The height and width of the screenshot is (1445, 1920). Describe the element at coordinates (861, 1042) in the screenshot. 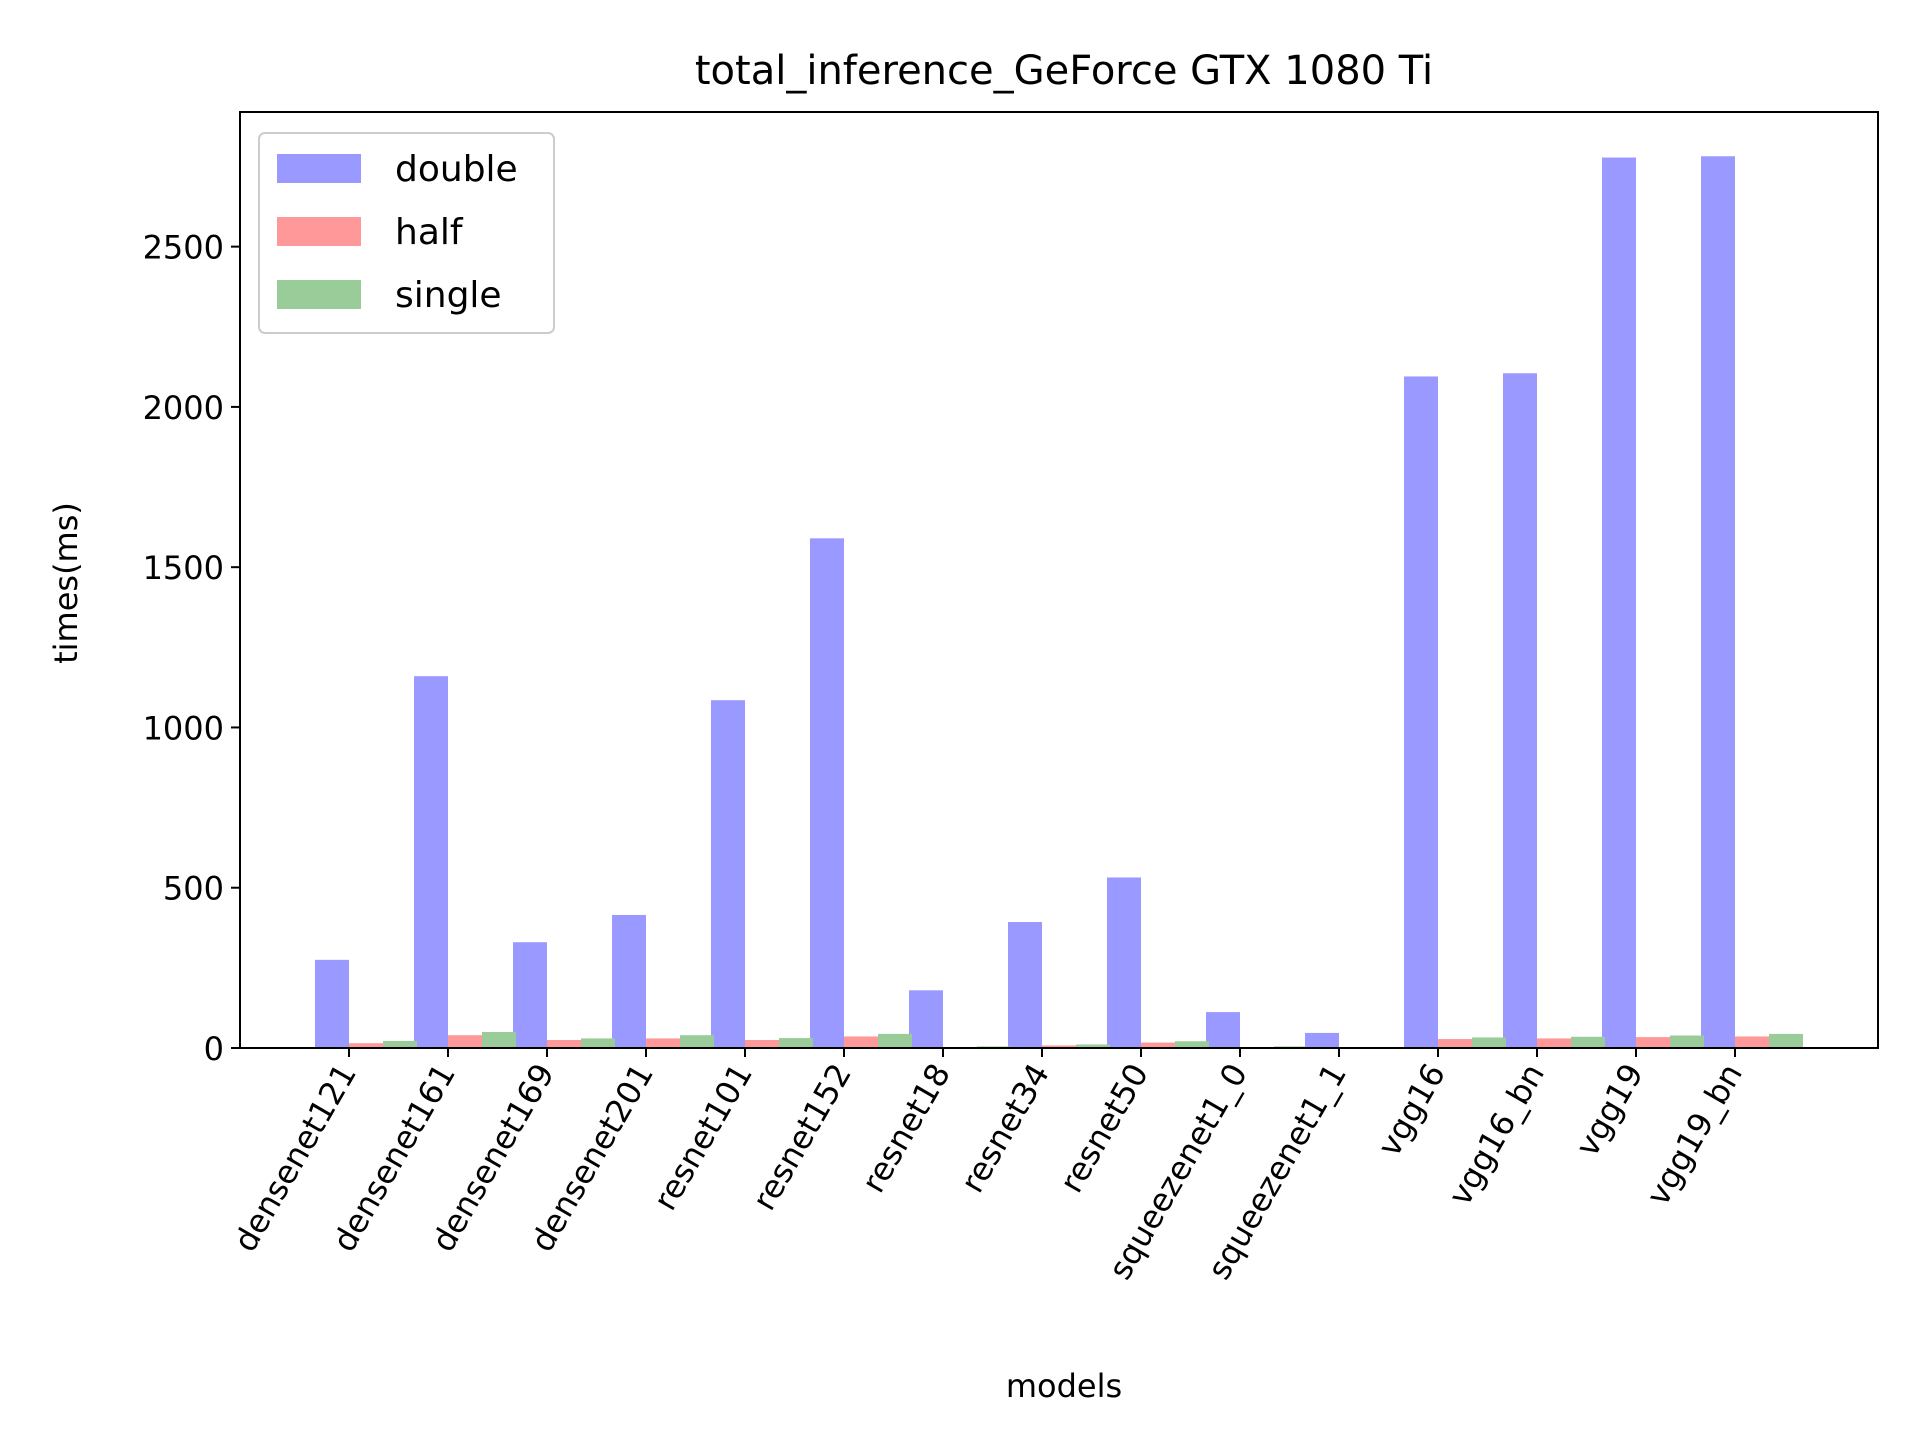

I see `bar-half-resnet152` at that location.